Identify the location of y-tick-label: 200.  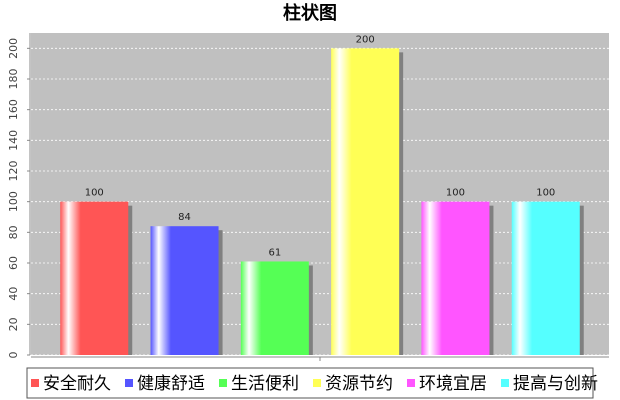
(13, 48).